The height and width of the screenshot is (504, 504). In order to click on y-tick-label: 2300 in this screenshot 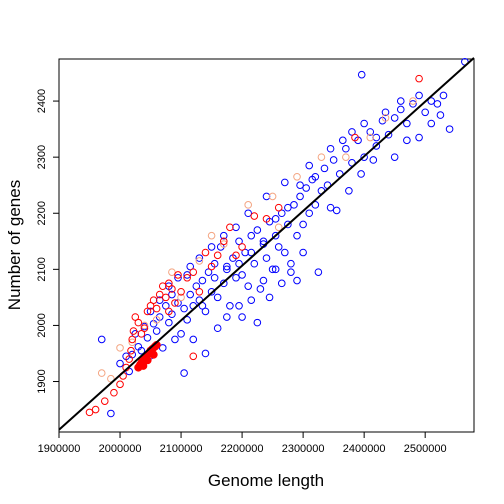, I will do `click(42, 157)`.